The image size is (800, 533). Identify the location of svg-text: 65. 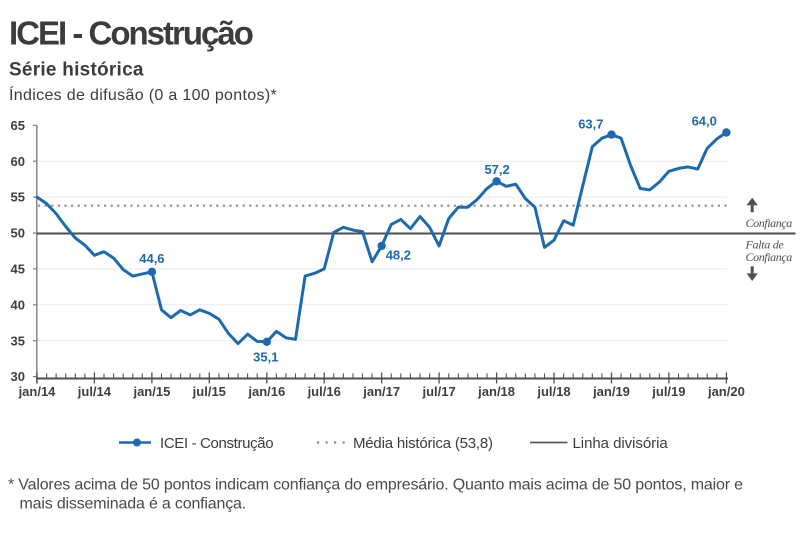
(18, 125).